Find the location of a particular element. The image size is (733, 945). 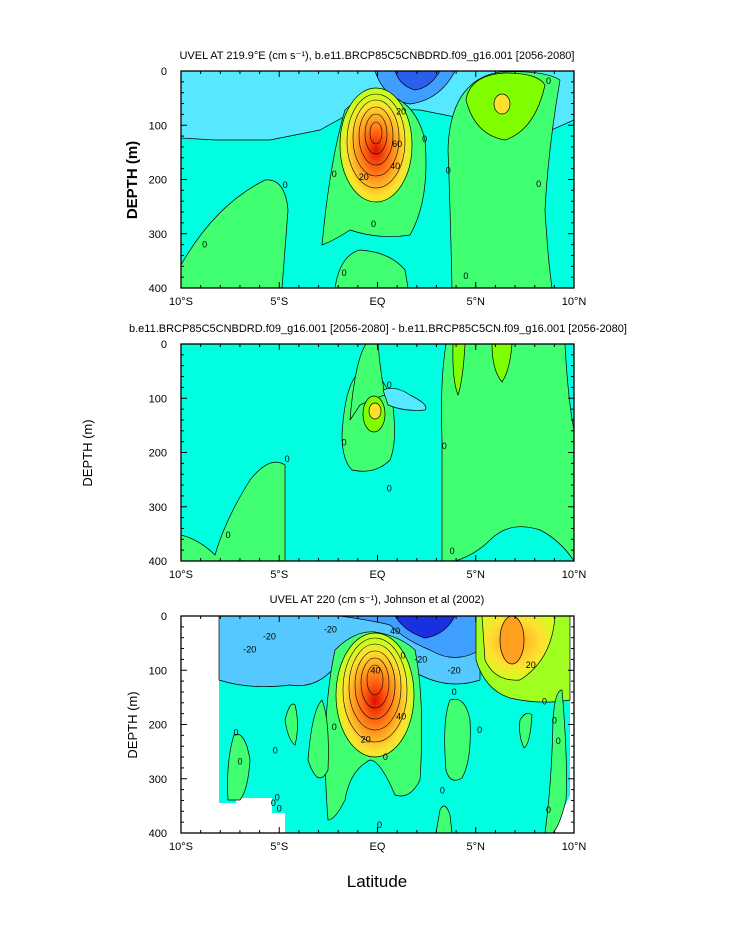

panel-1-jet is located at coordinates (376, 145).